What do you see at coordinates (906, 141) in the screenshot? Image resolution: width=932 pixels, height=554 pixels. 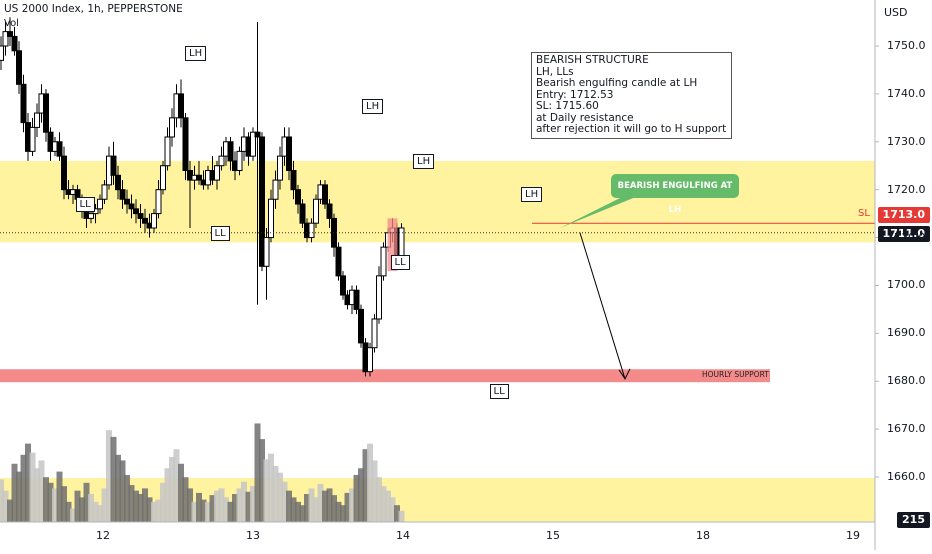 I see `y-tick-label: 1730.0` at bounding box center [906, 141].